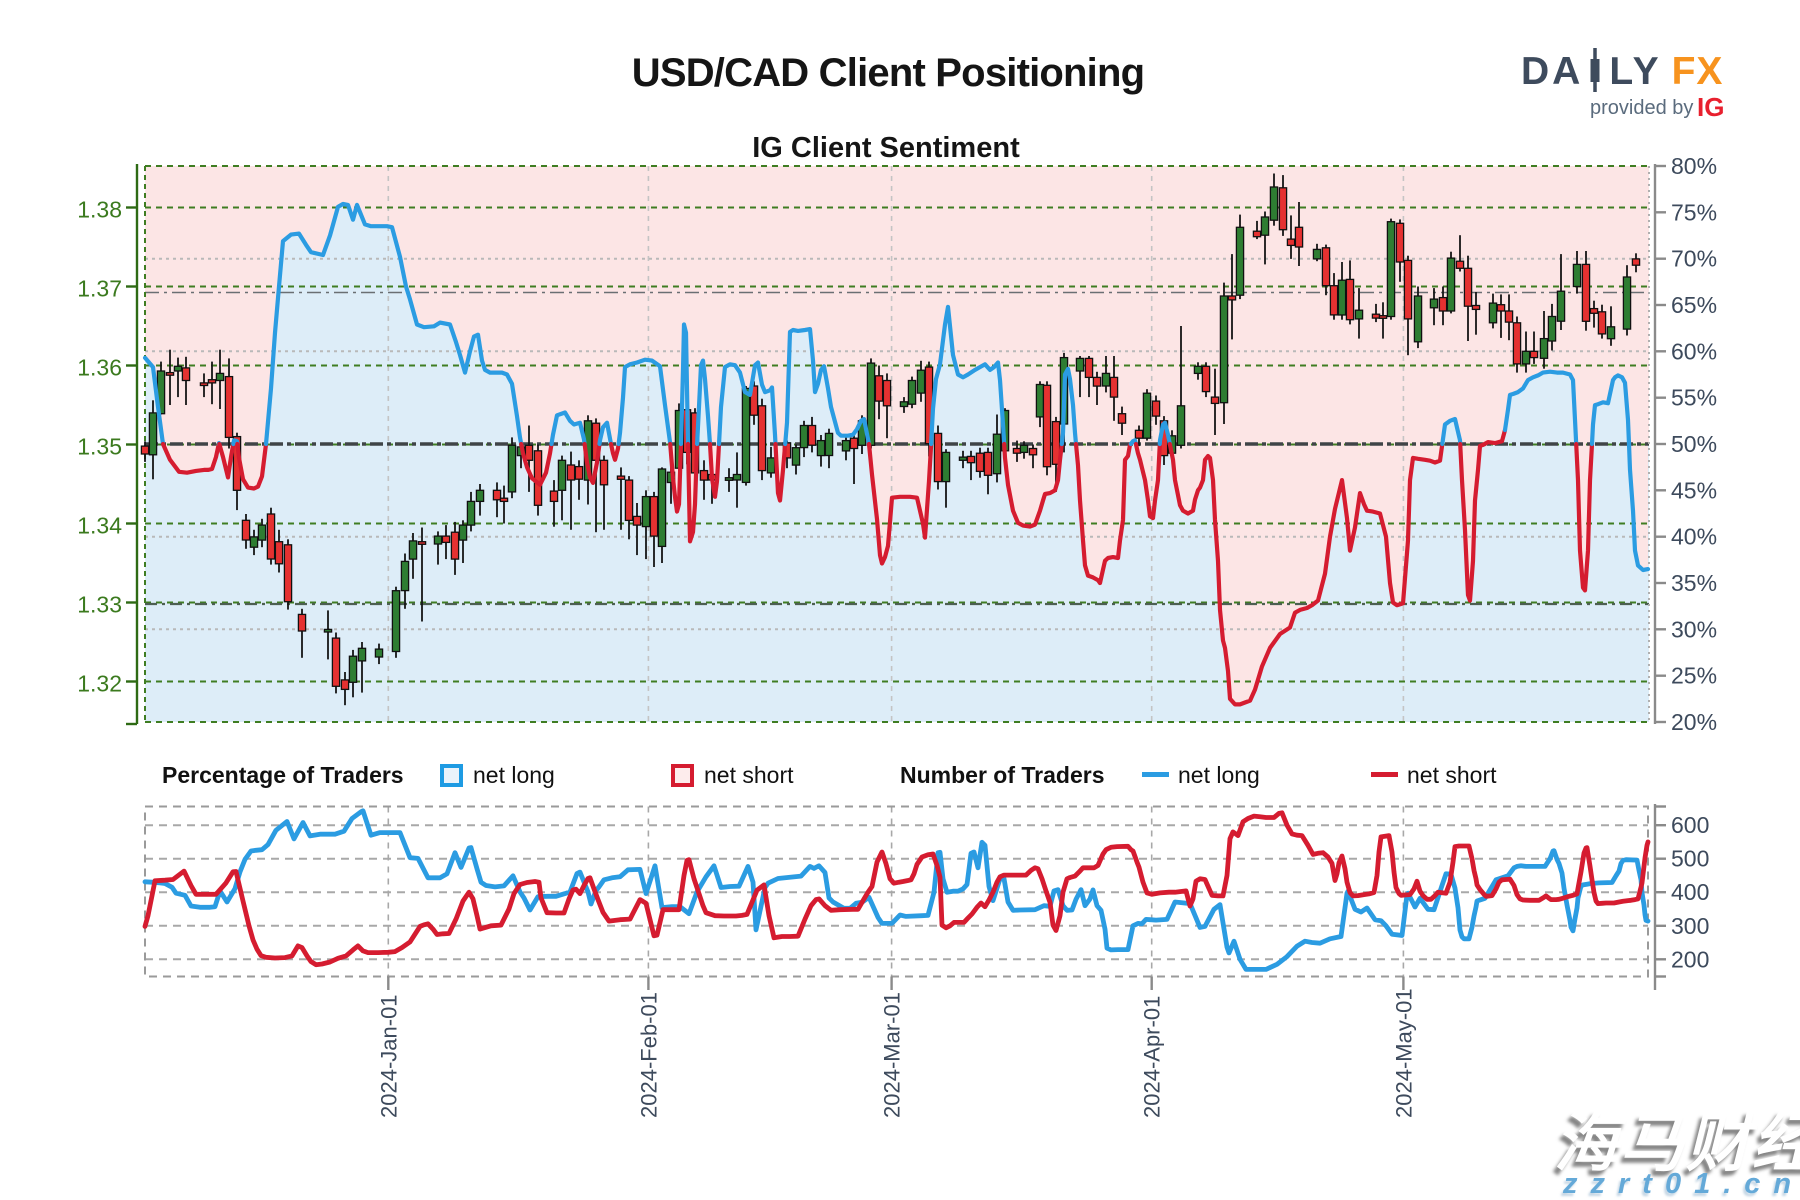  I want to click on svg-text: 1.36, so click(99, 368).